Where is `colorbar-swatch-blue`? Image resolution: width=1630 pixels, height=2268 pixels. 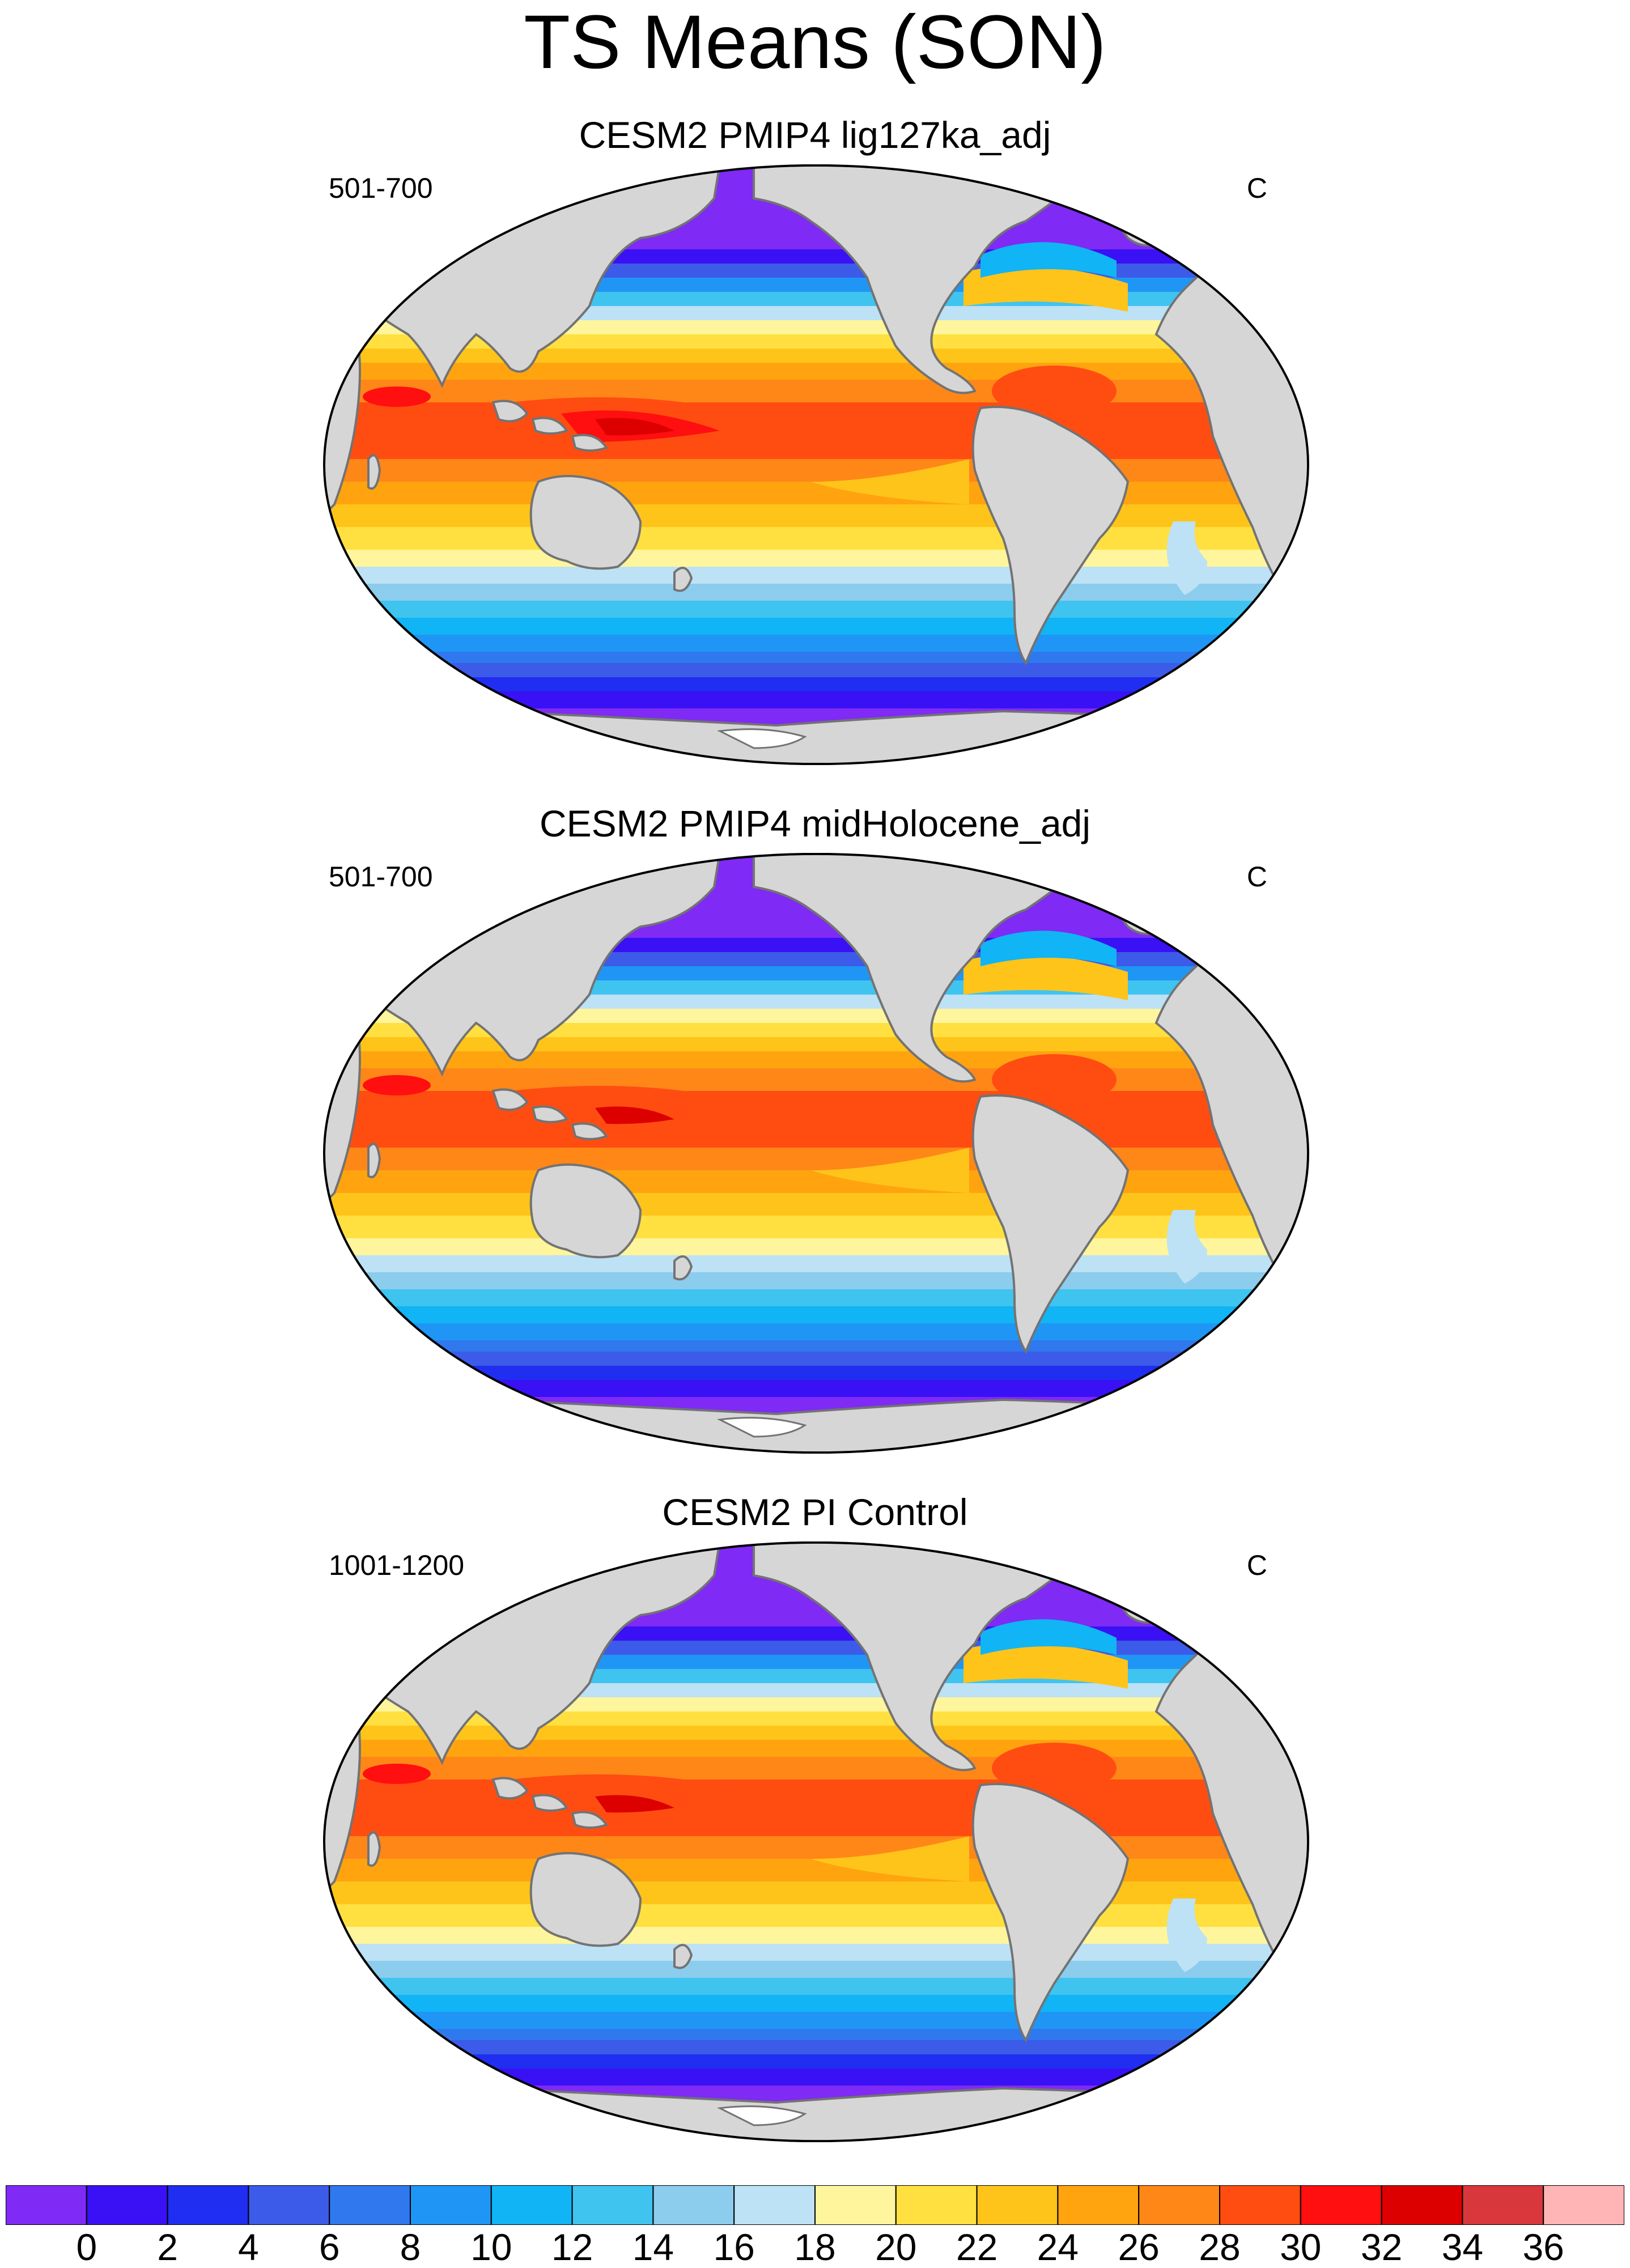
colorbar-swatch-blue is located at coordinates (208, 2205).